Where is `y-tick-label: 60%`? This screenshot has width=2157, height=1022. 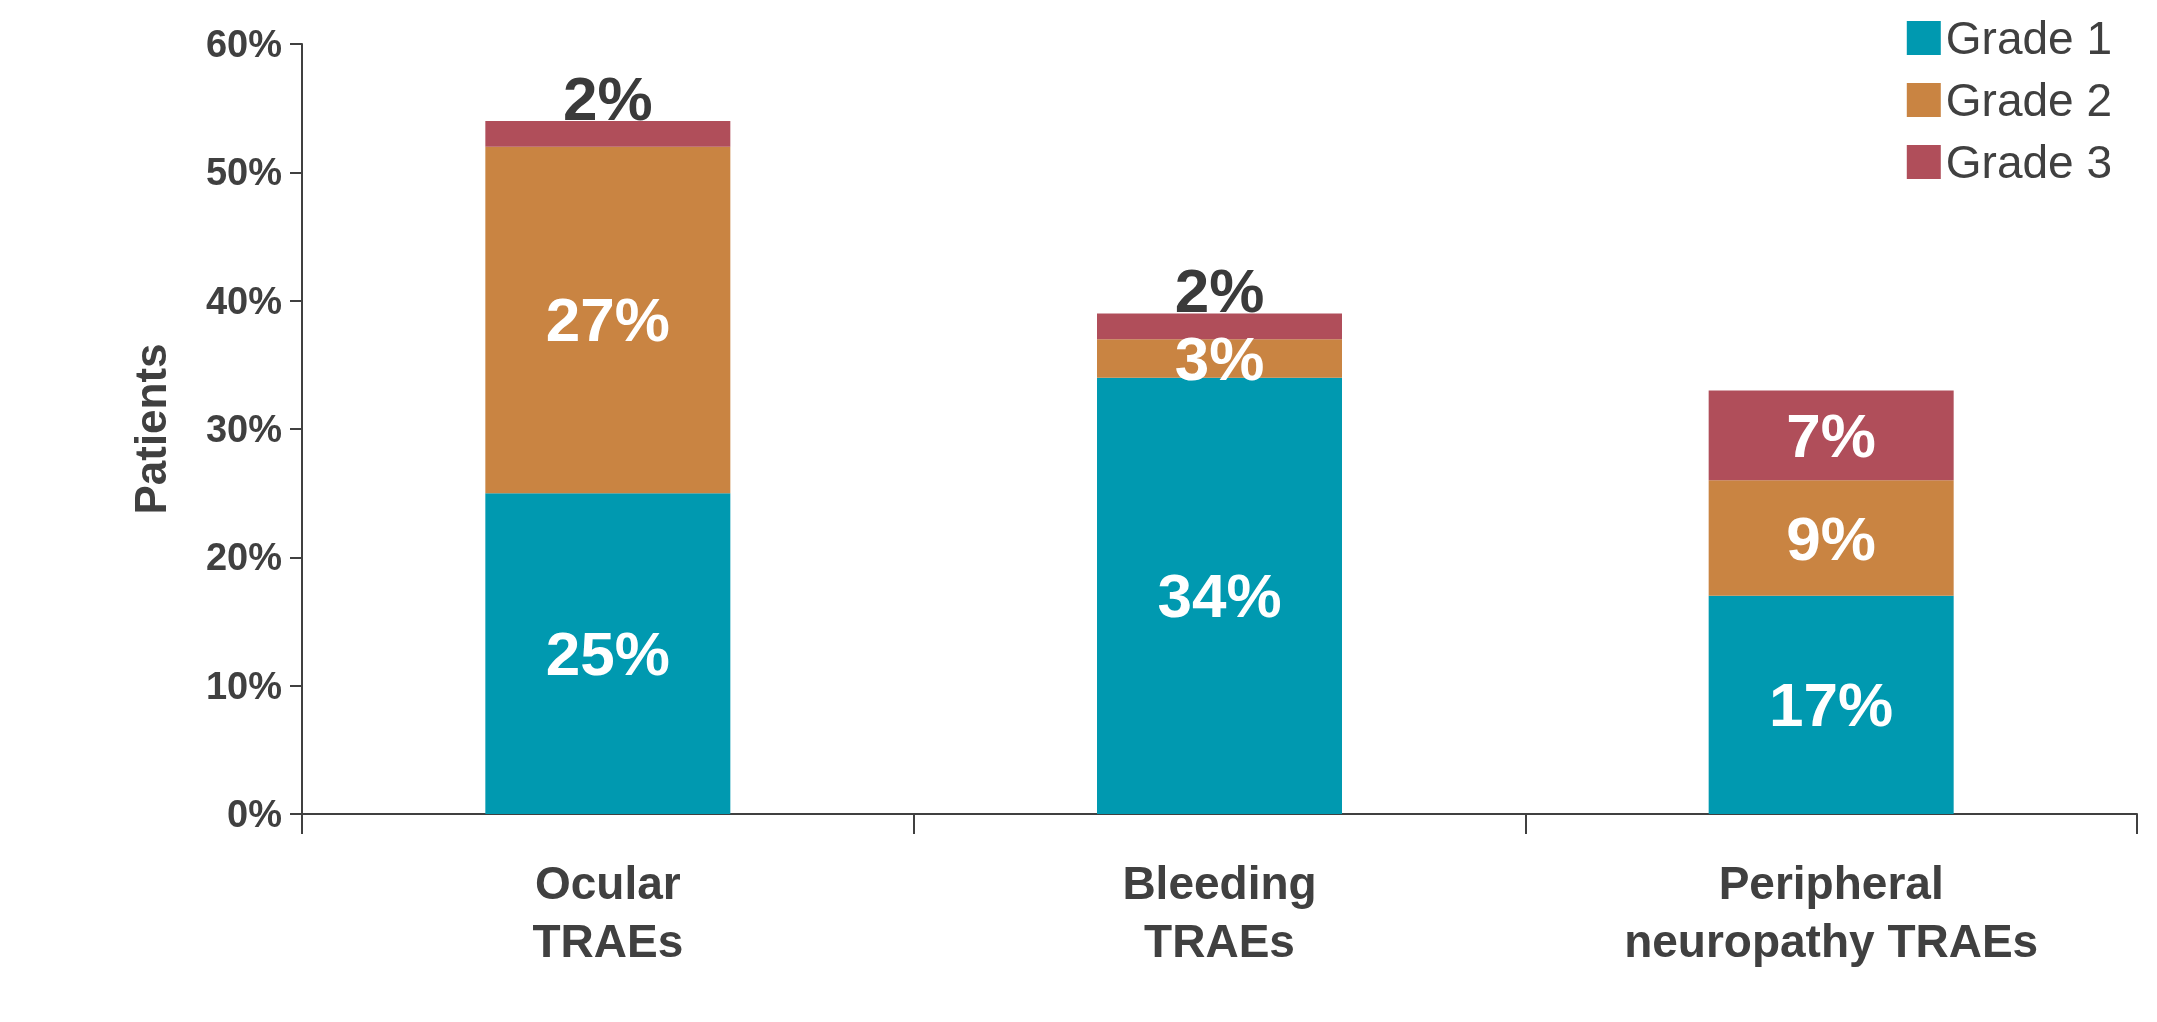
y-tick-label: 60% is located at coordinates (243, 44).